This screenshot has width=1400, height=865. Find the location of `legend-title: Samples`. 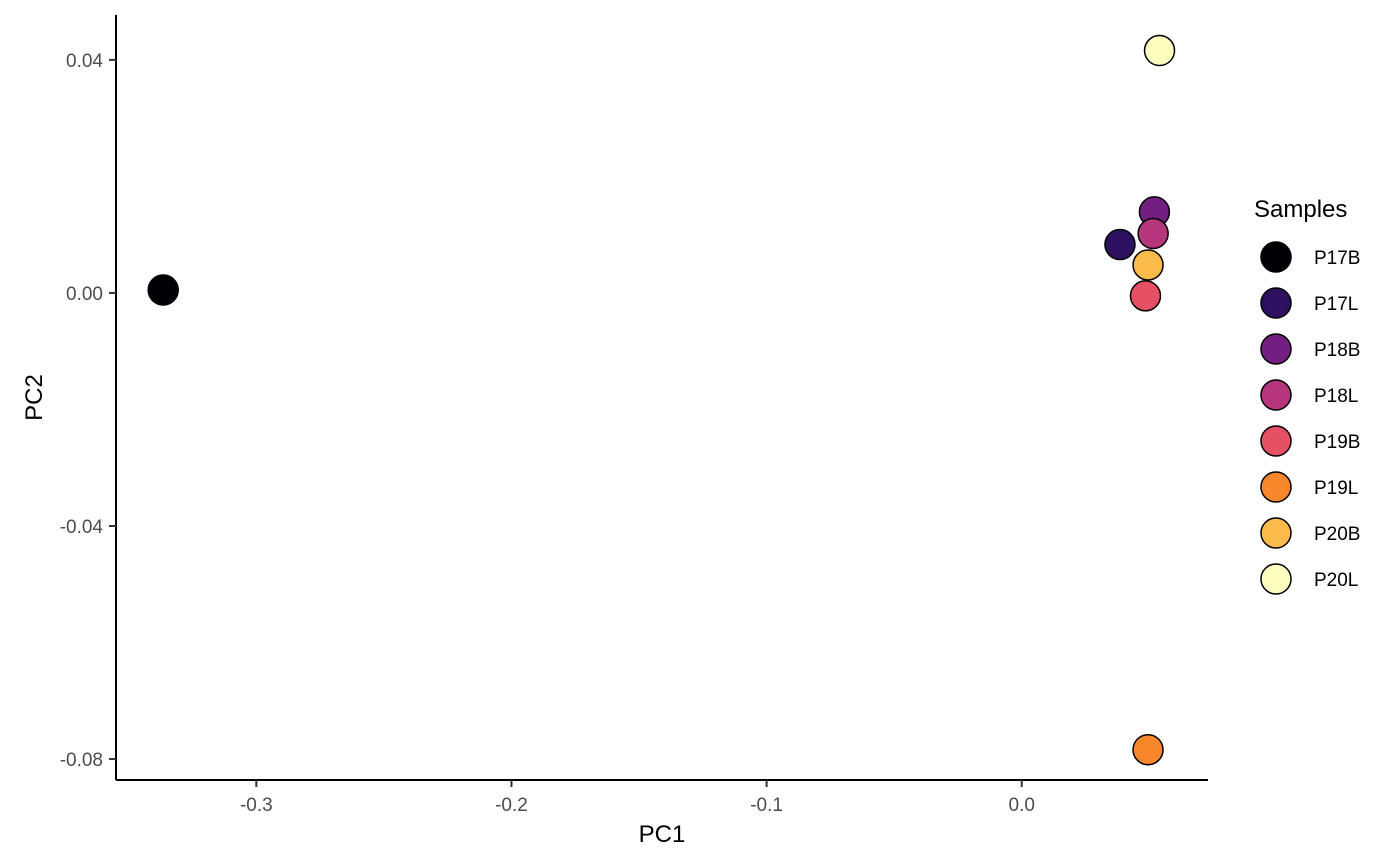

legend-title: Samples is located at coordinates (1300, 209).